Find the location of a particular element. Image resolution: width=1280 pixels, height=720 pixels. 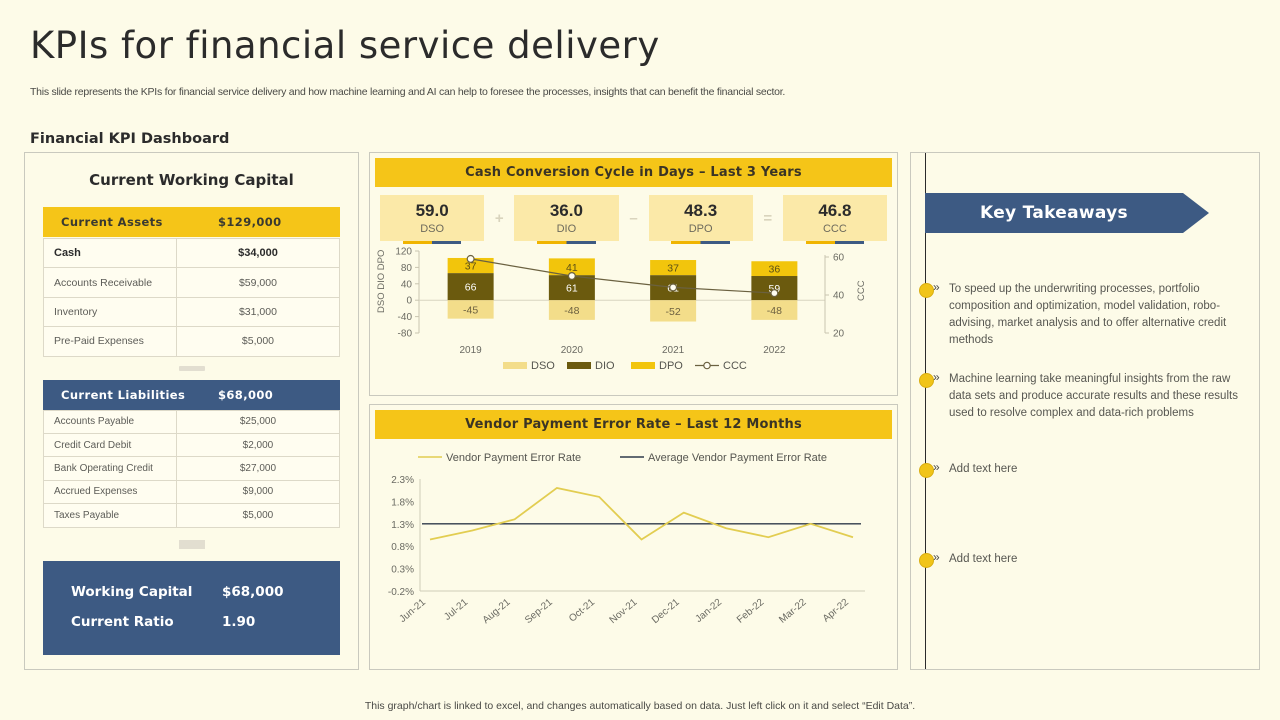

x-tick-label: 2022 is located at coordinates (774, 350).